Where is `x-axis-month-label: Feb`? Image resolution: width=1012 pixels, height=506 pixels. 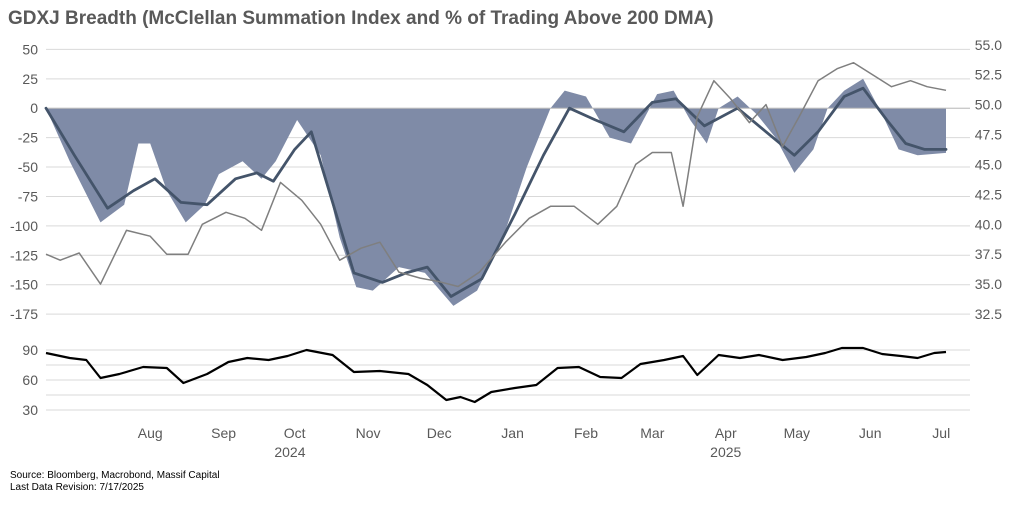
x-axis-month-label: Feb is located at coordinates (586, 433).